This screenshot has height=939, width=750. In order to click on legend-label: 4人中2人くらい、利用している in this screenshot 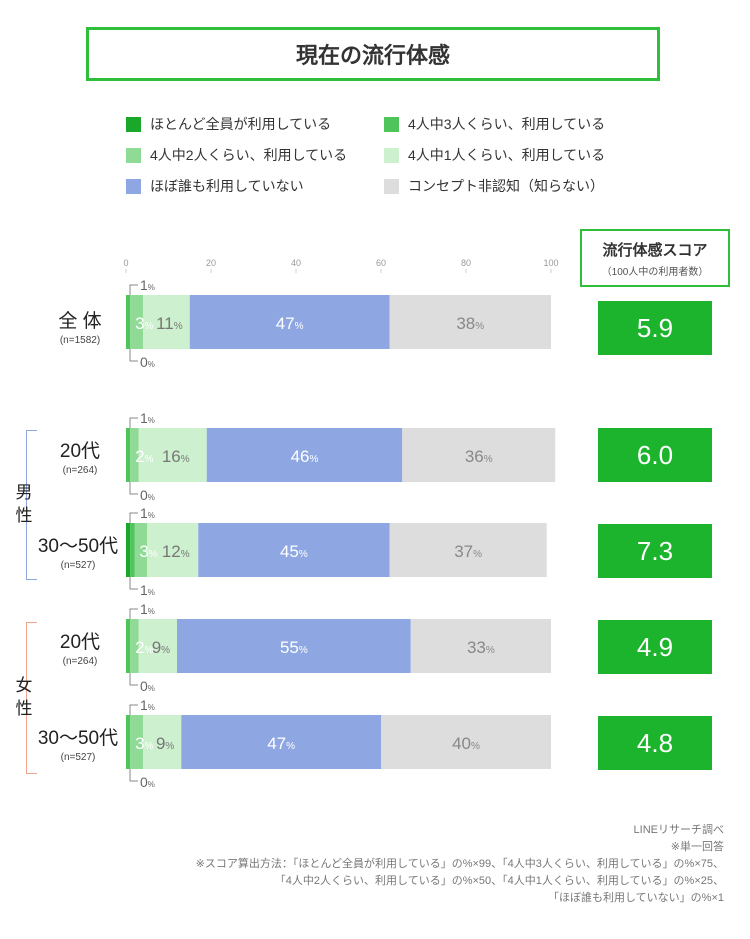, I will do `click(249, 155)`.